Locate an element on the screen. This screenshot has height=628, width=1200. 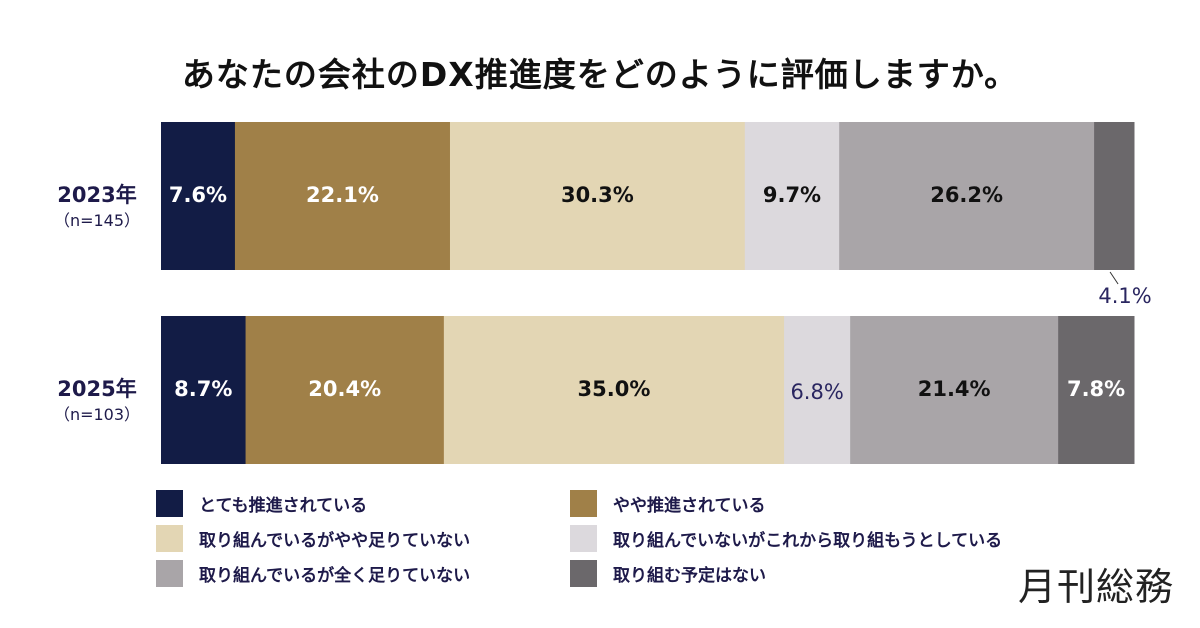
data-label: 20.4% is located at coordinates (344, 389).